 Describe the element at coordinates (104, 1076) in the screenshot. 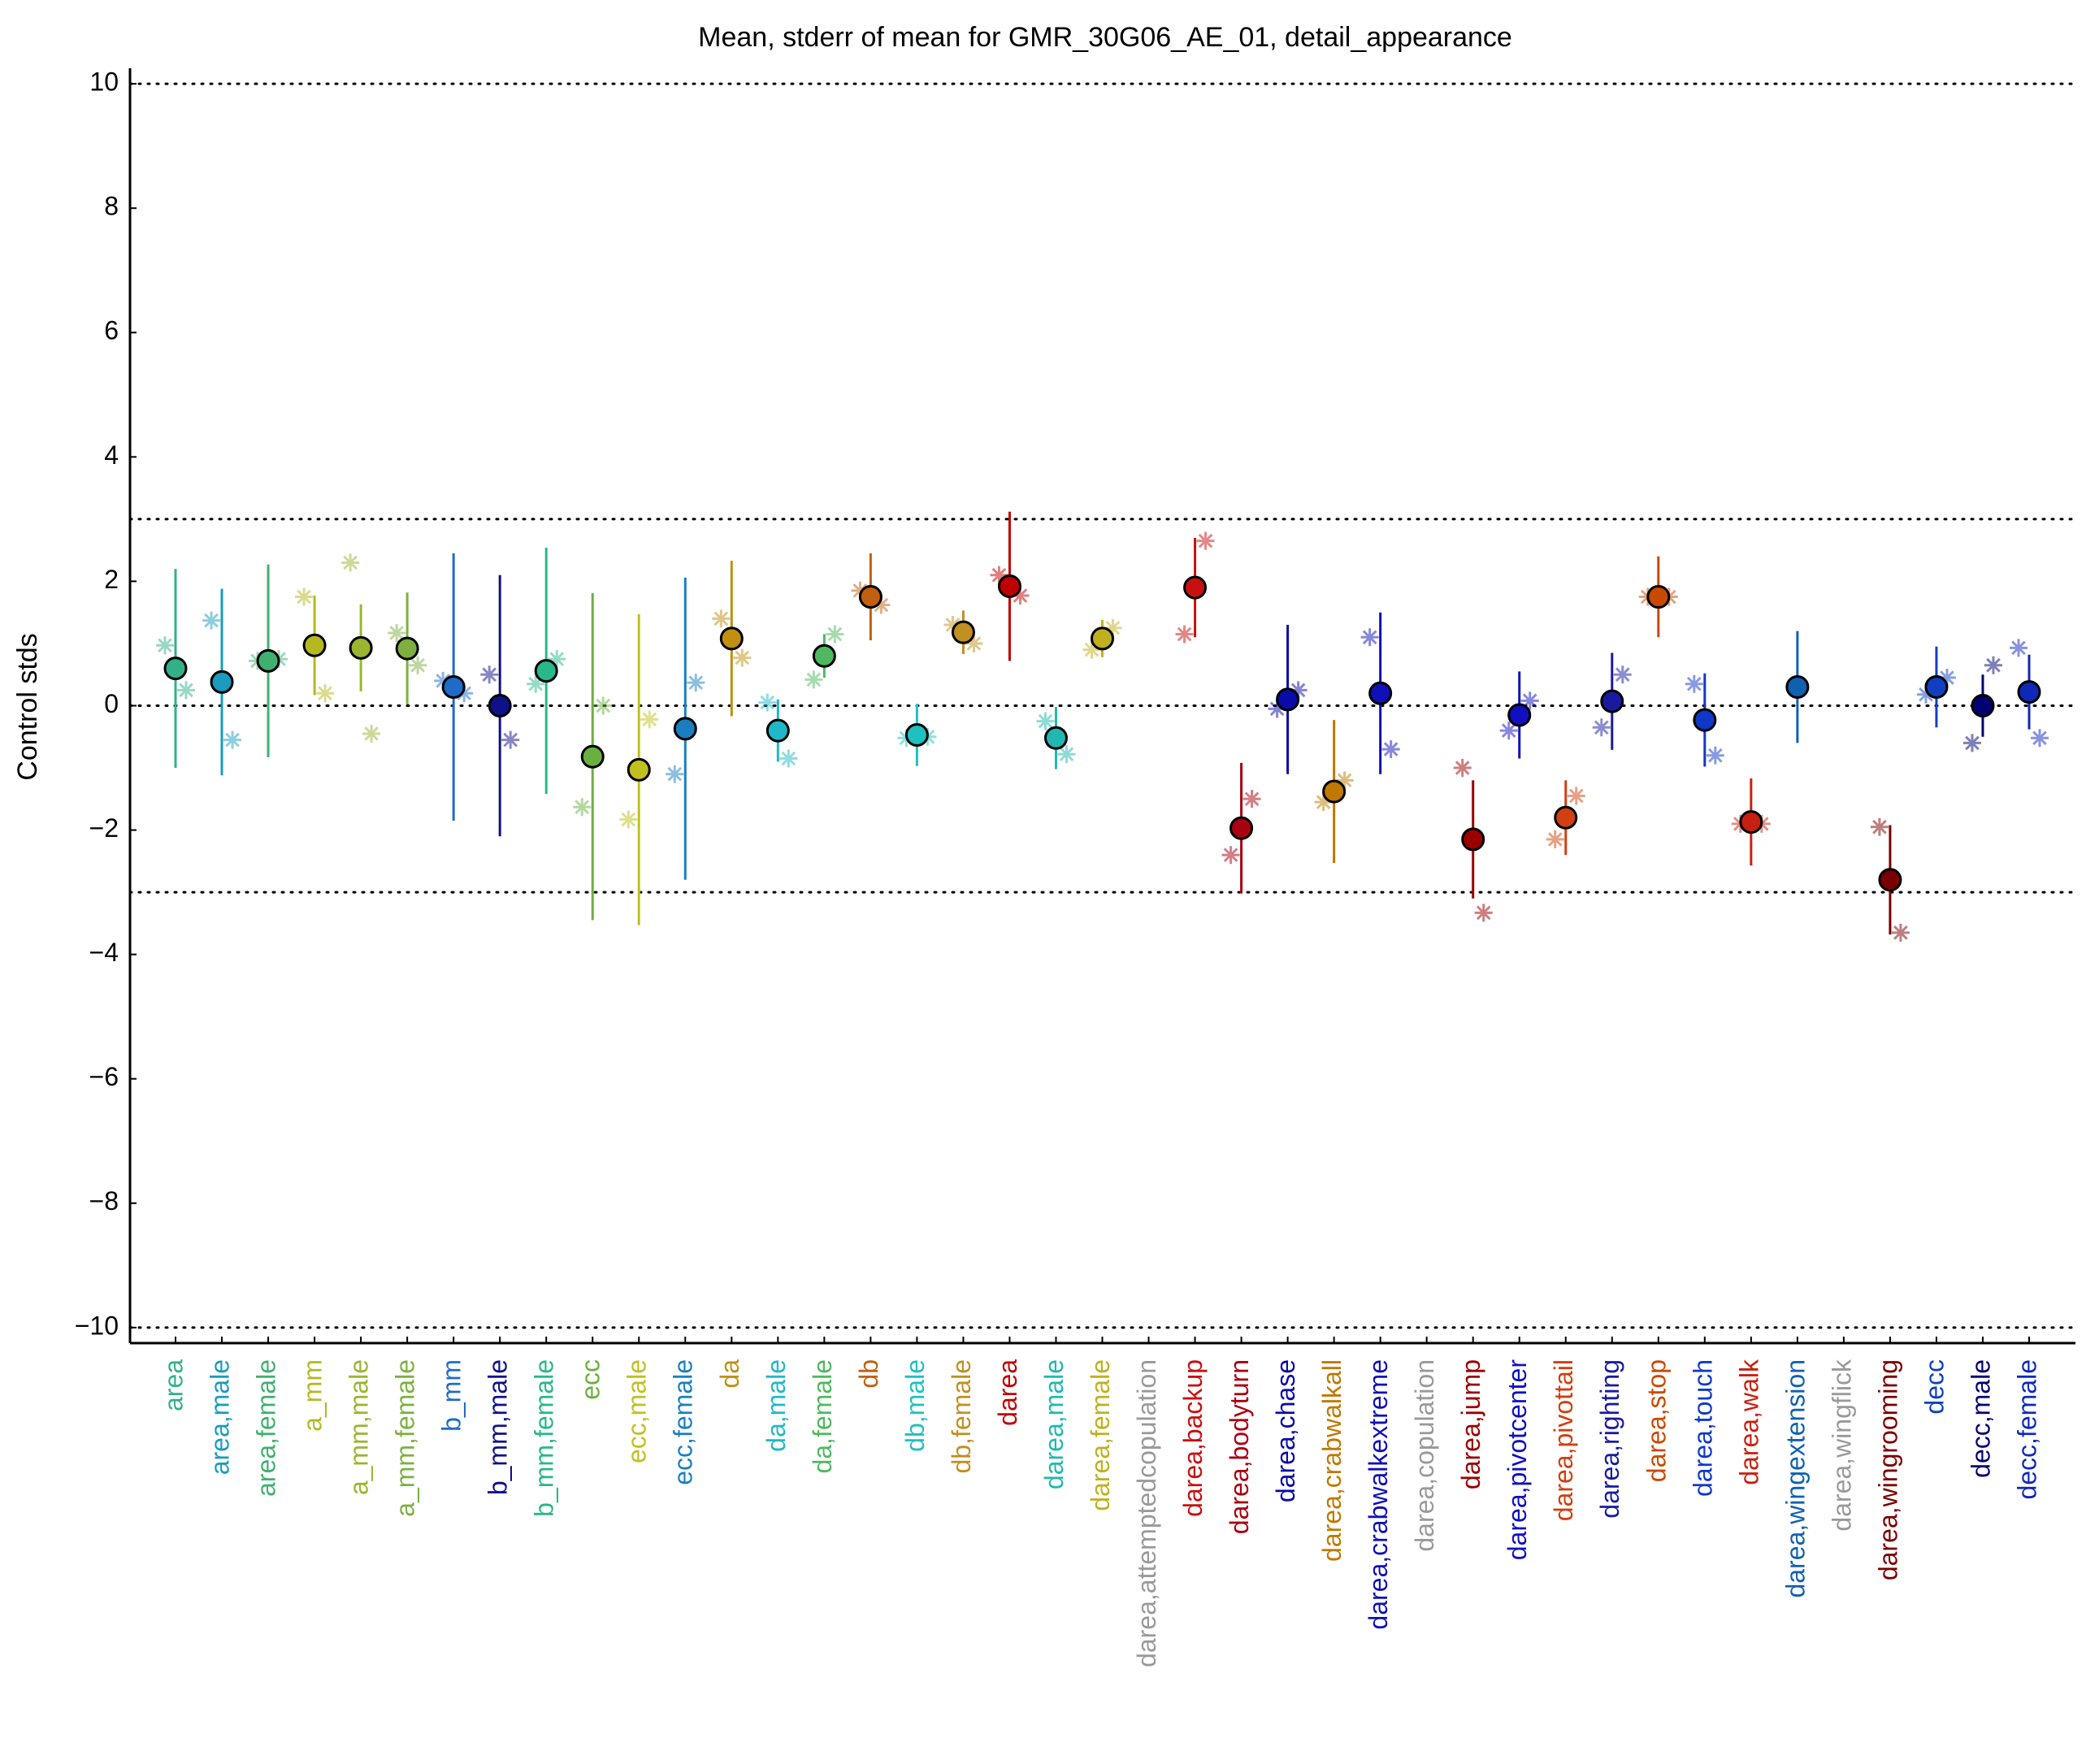

I see `y-tick-label: −6` at that location.